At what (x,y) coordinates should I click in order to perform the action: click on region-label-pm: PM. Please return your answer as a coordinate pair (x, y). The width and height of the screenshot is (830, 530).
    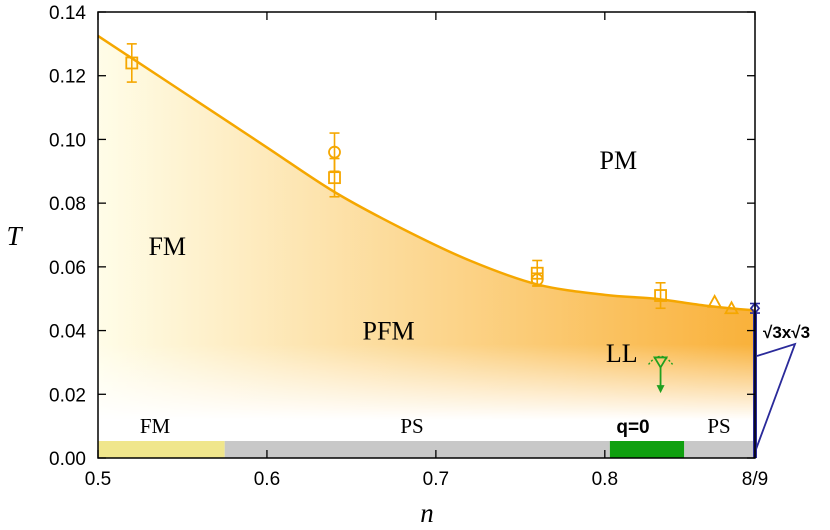
    Looking at the image, I should click on (619, 160).